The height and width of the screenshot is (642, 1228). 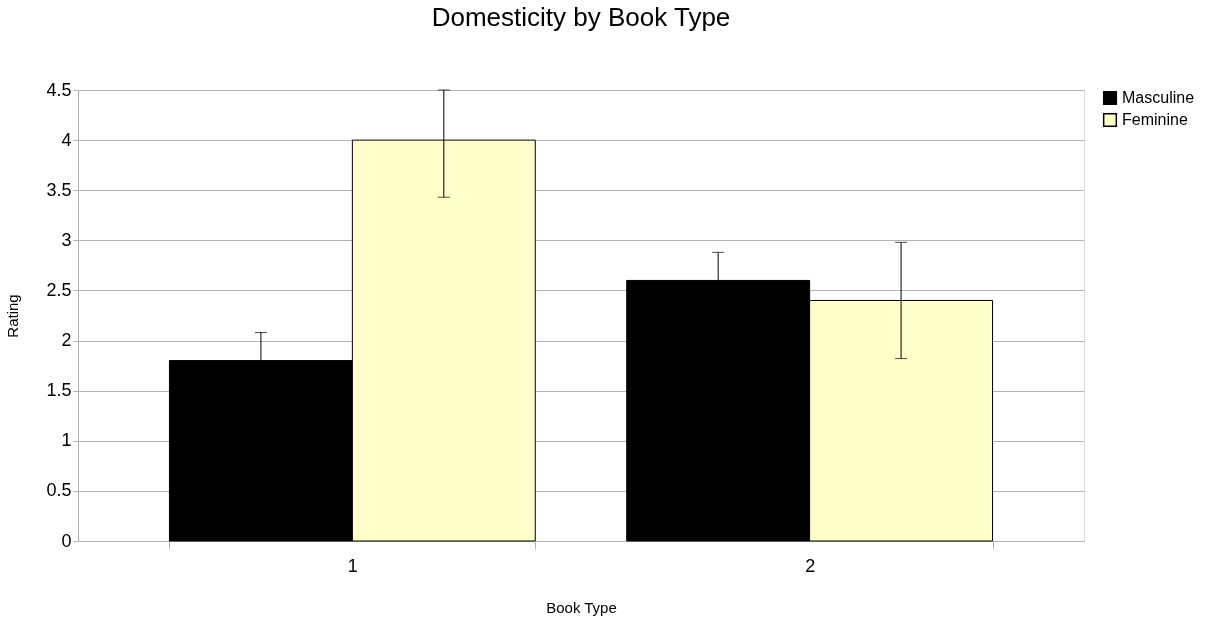 What do you see at coordinates (59, 289) in the screenshot?
I see `y-tick-label: 2.5` at bounding box center [59, 289].